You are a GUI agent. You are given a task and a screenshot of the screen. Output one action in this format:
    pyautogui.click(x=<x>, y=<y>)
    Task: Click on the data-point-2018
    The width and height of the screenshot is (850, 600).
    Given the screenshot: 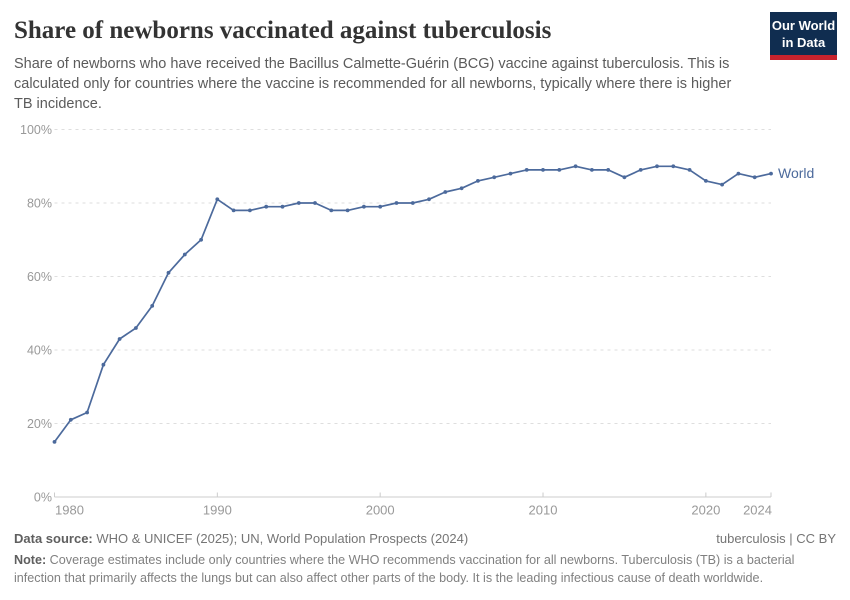 What is the action you would take?
    pyautogui.click(x=673, y=165)
    